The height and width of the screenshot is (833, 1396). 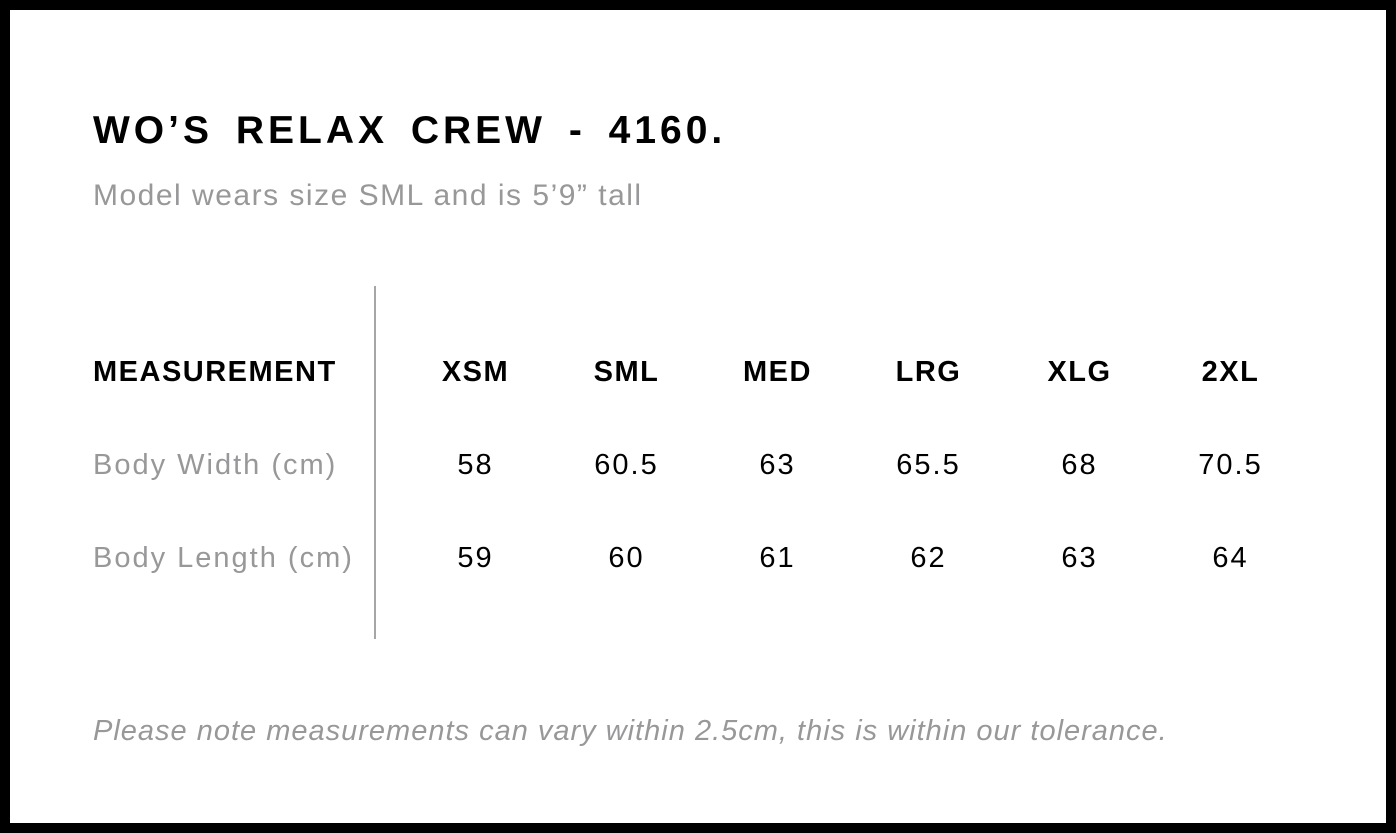 What do you see at coordinates (777, 558) in the screenshot?
I see `body-length-med: 61` at bounding box center [777, 558].